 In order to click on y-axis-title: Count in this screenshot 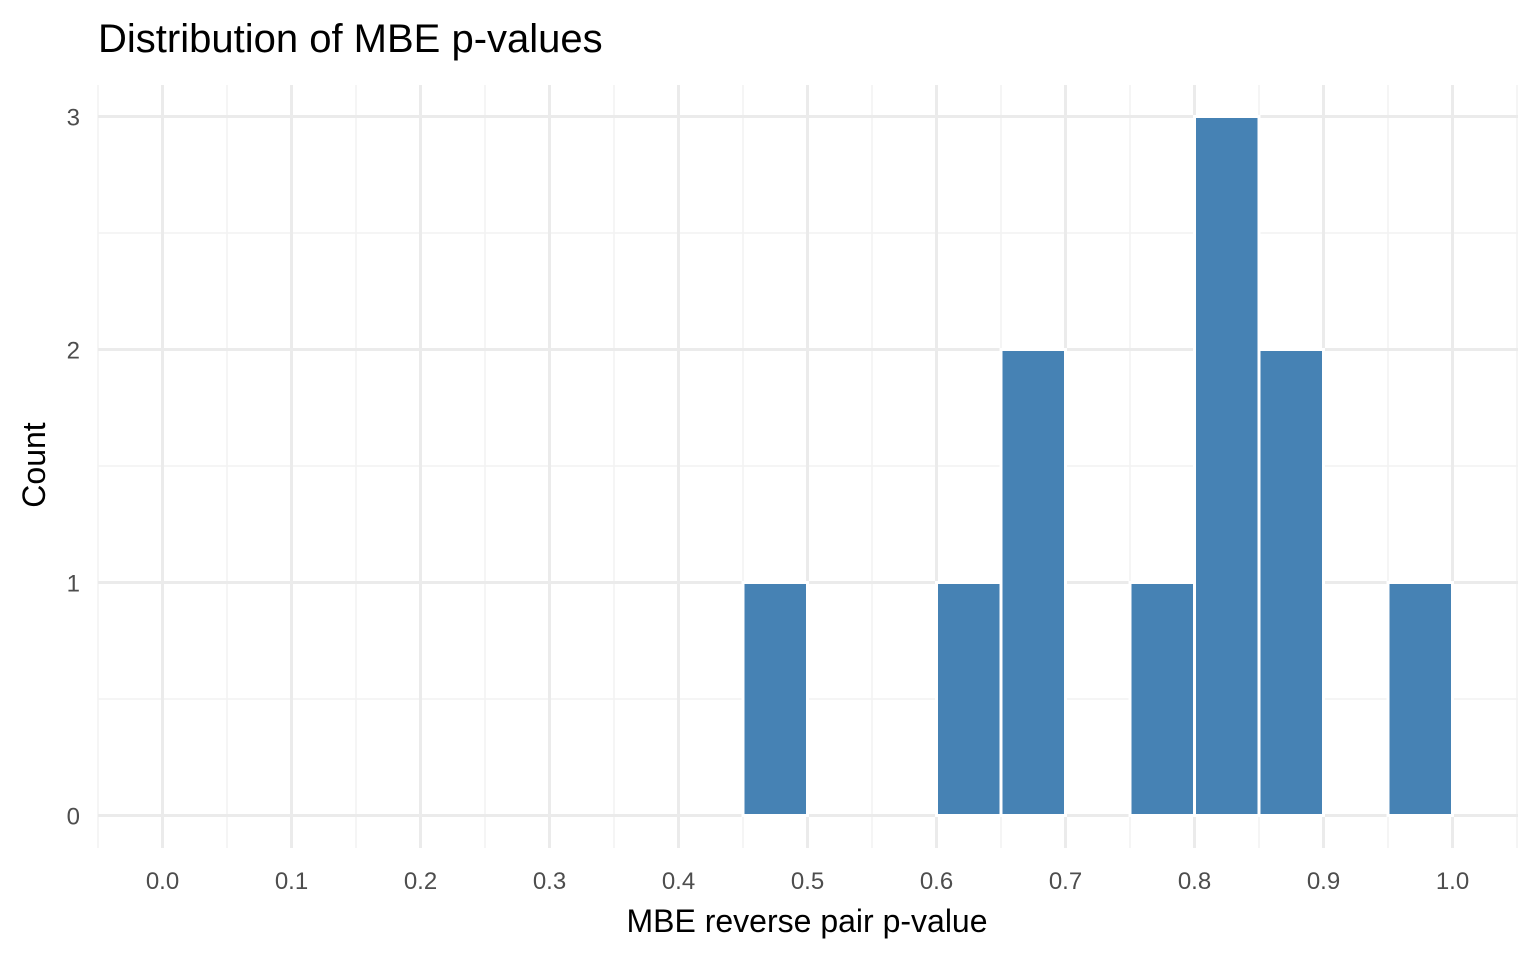, I will do `click(34, 465)`.